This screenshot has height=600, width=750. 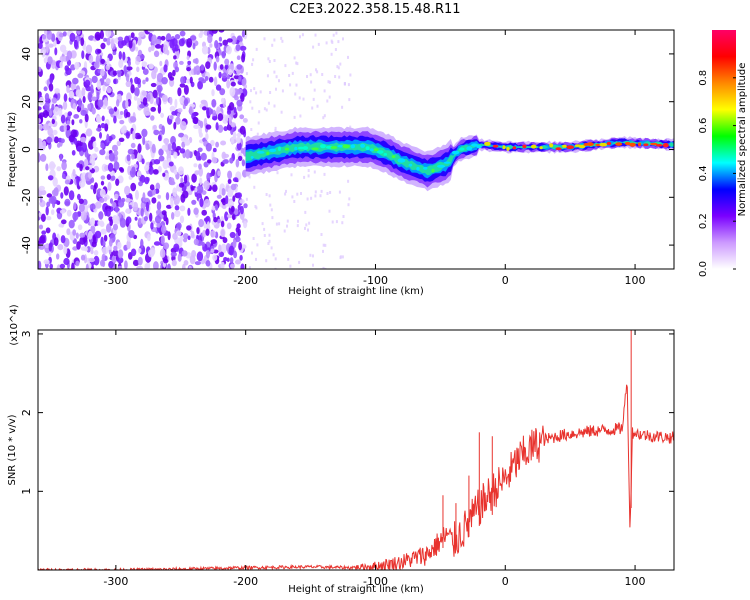 What do you see at coordinates (14, 324) in the screenshot?
I see `bottom-y-scale-label: (x10^4)` at bounding box center [14, 324].